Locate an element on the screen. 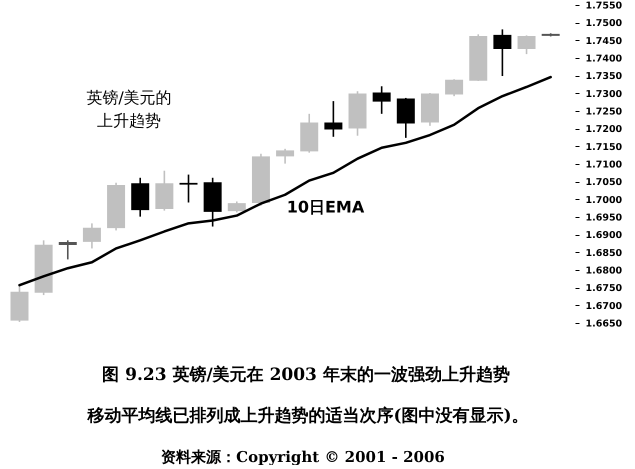 The image size is (635, 469). y-tick-label: 1.6650 is located at coordinates (604, 324).